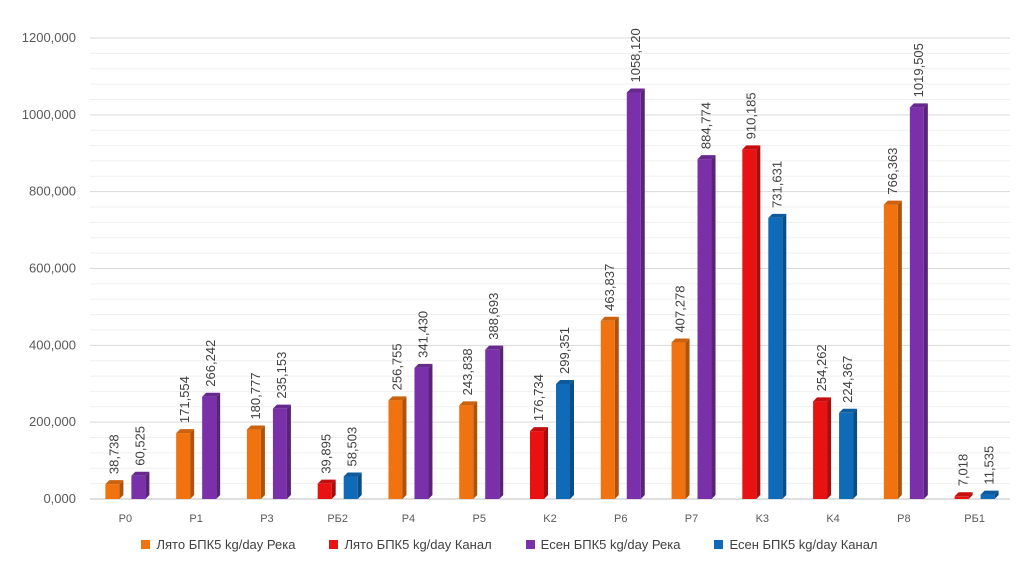  What do you see at coordinates (226, 544) in the screenshot?
I see `legend-label: Лято БПК5 kg/day Река` at bounding box center [226, 544].